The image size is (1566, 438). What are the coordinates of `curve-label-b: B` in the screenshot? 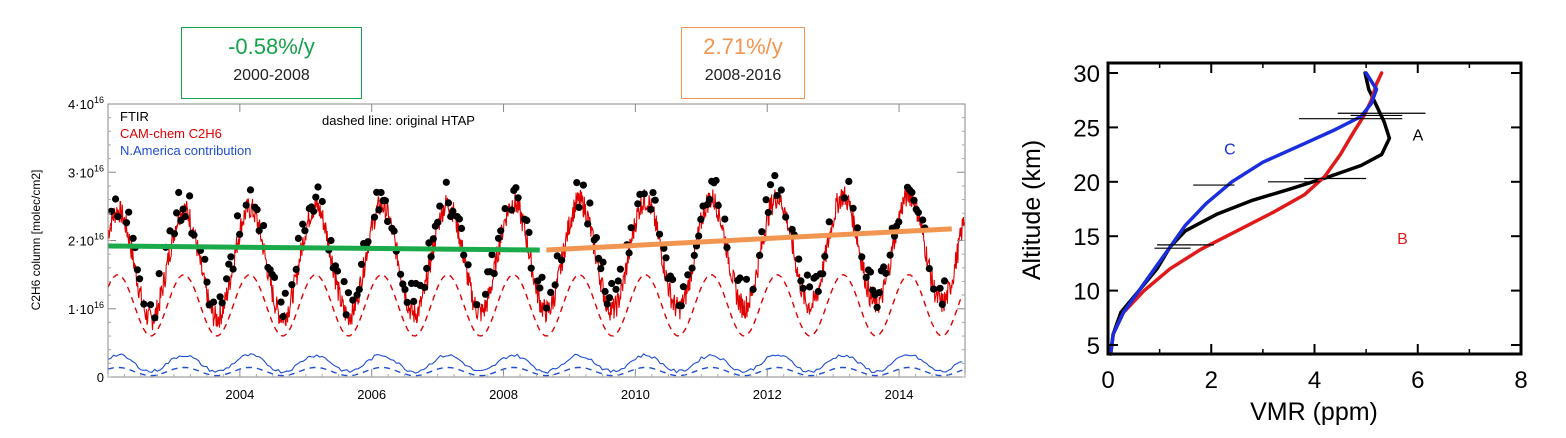 It's located at (1402, 239).